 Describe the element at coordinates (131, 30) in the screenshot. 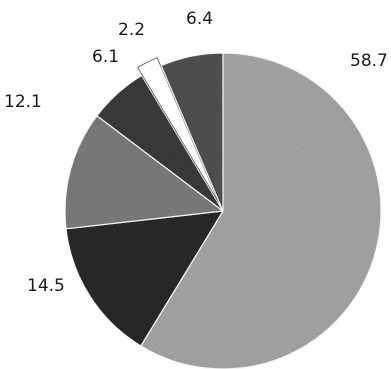

I see `pie-slice-label-5: 2.2` at that location.